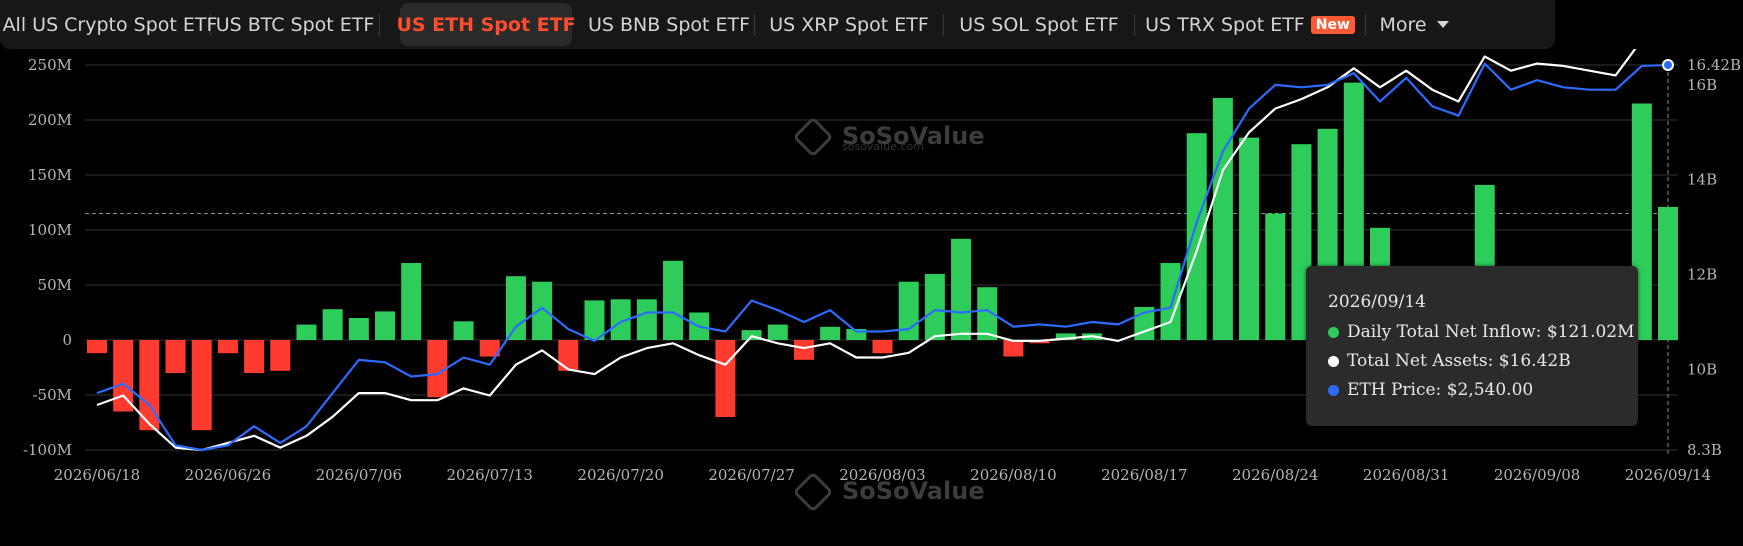 This screenshot has height=546, width=1743. Describe the element at coordinates (1333, 361) in the screenshot. I see `assets-dot` at that location.